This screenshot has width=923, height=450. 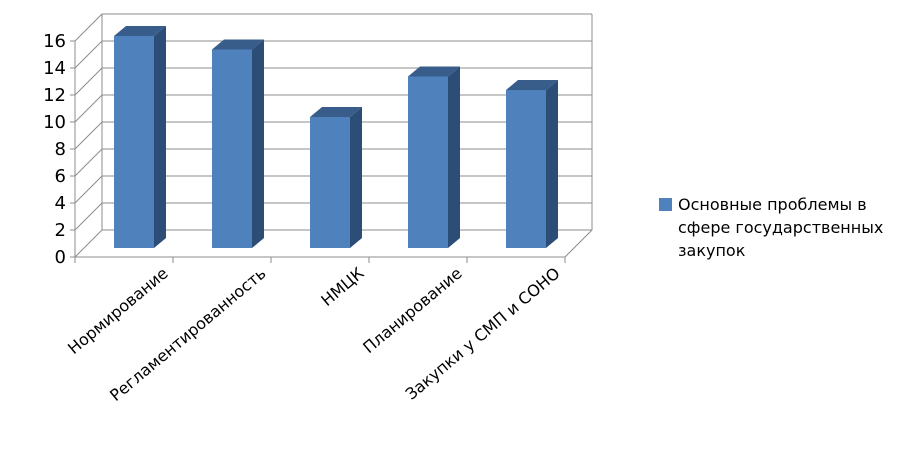 What do you see at coordinates (483, 334) in the screenshot?
I see `x-category-label: Закупки у СМП и СОНО` at bounding box center [483, 334].